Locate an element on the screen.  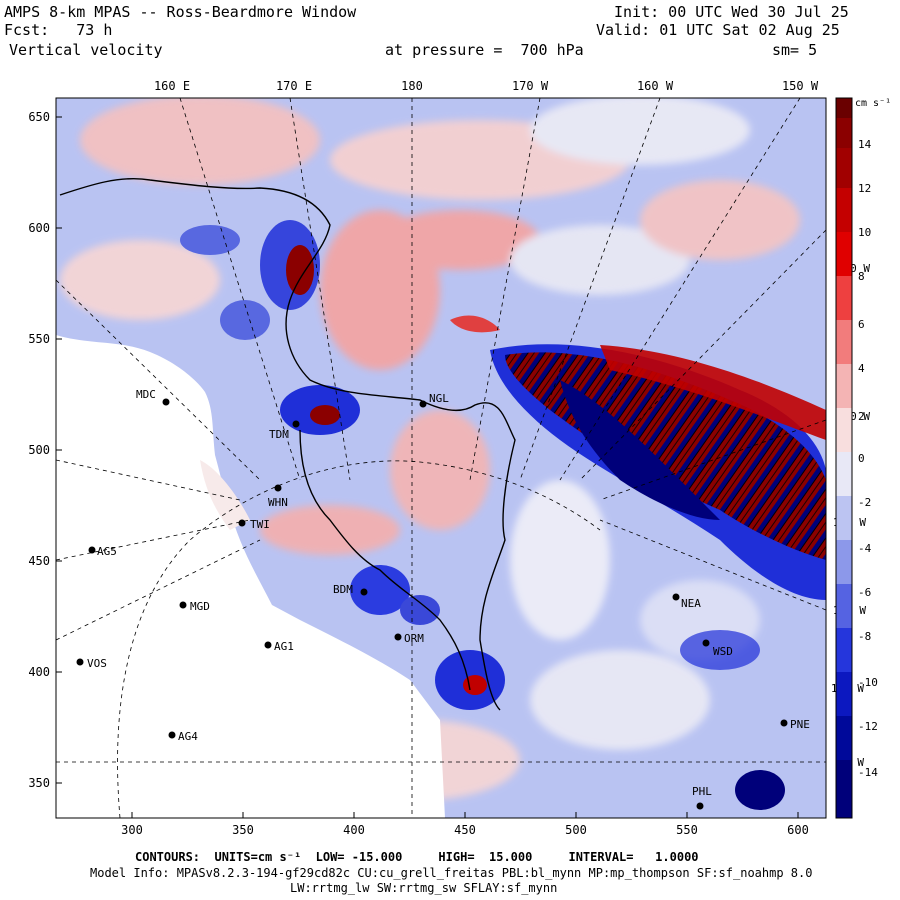
x-axis-labels: 300 350 400 450 500 550 600 is located at coordinates (465, 830).